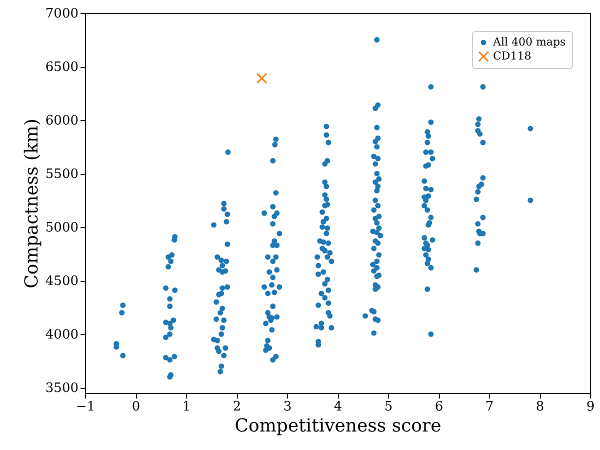 The width and height of the screenshot is (600, 450). Describe the element at coordinates (61, 68) in the screenshot. I see `y-tick-label: 6500` at that location.